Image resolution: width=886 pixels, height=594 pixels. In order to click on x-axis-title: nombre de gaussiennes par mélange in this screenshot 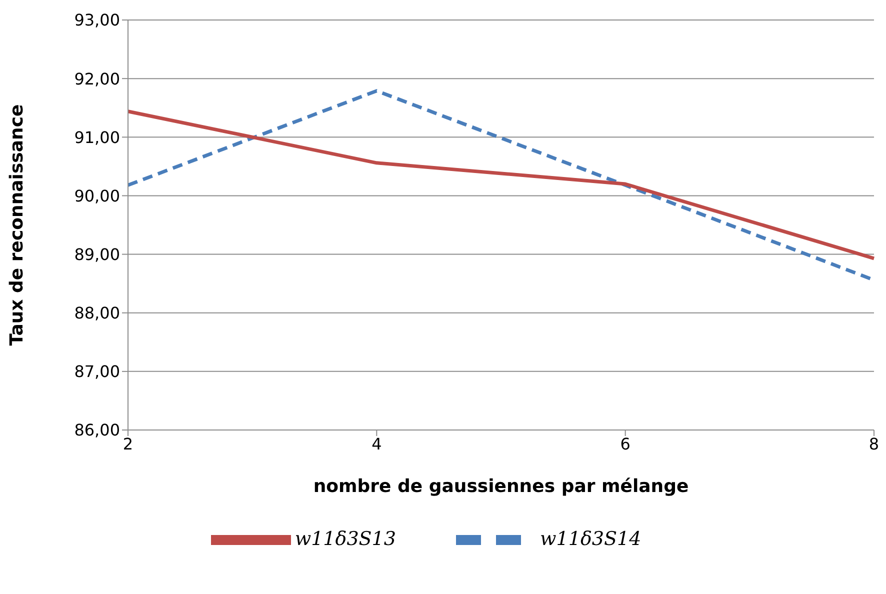, I will do `click(501, 486)`.